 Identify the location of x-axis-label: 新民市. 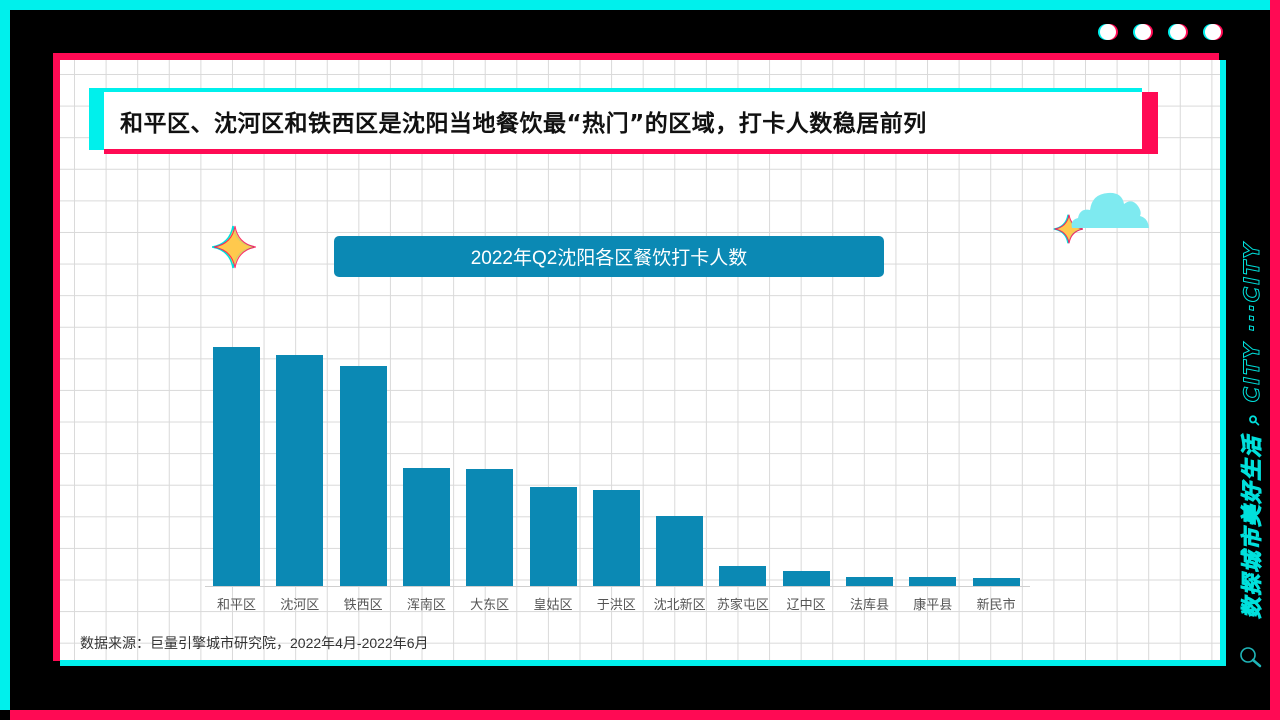
(996, 604).